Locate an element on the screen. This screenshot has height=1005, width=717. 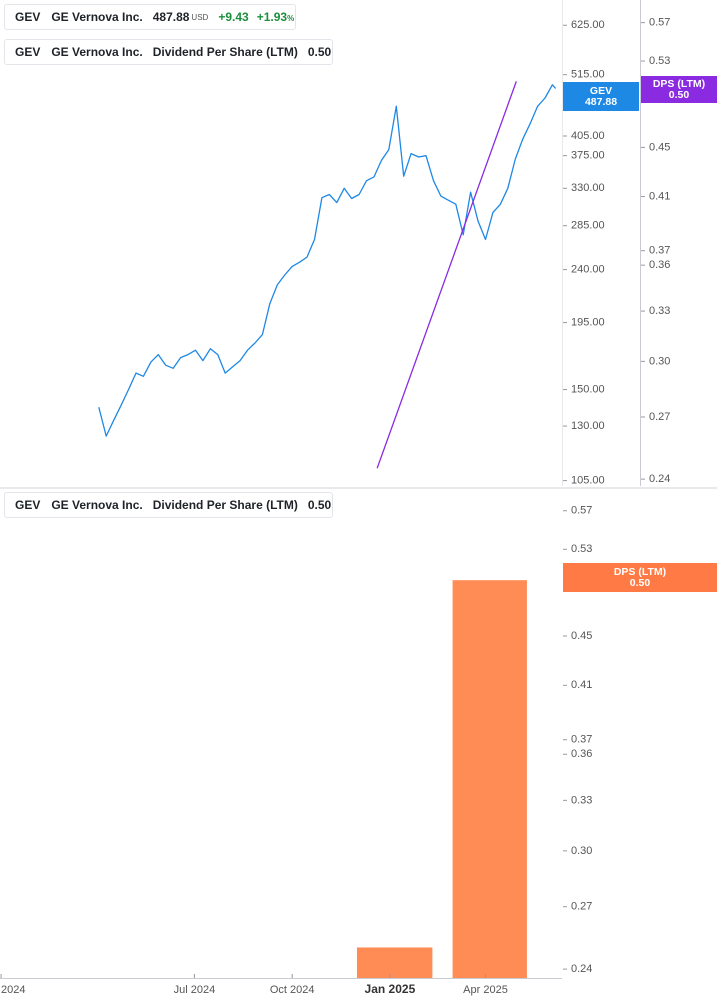
dps-tag-bottom-label: DPS (LTM) is located at coordinates (640, 571).